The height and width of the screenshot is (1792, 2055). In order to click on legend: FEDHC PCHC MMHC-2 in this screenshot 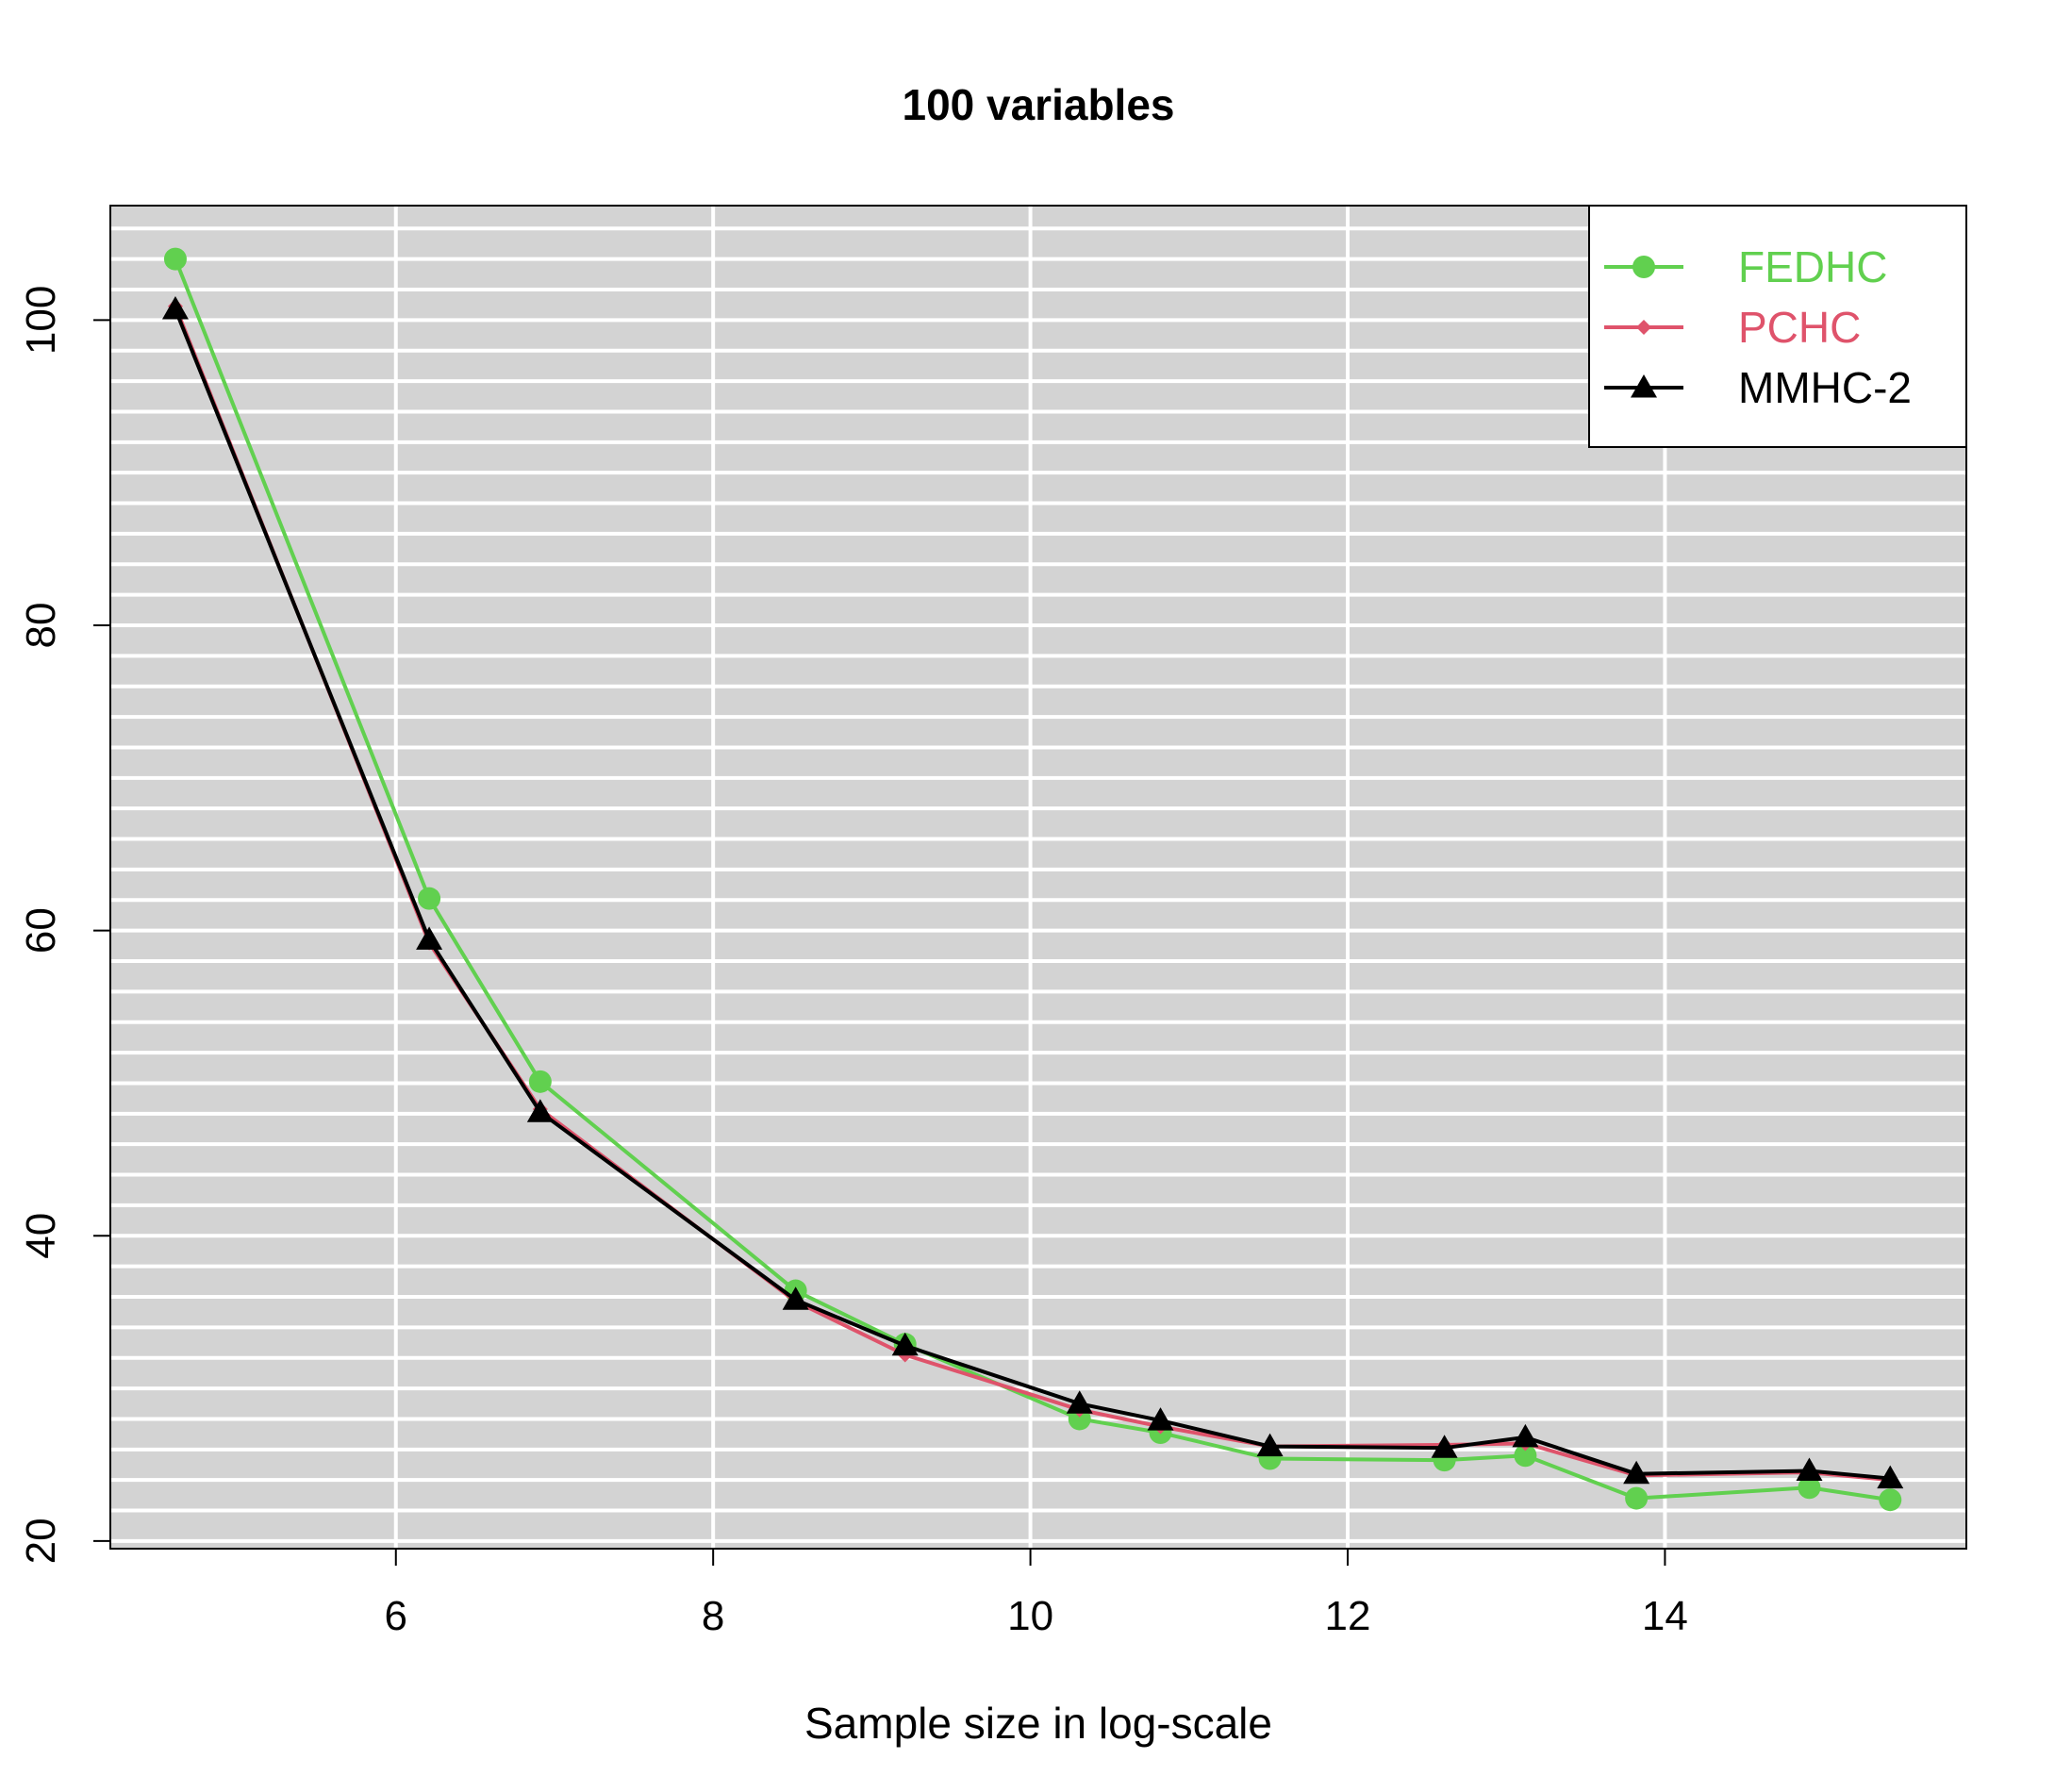, I will do `click(1777, 326)`.